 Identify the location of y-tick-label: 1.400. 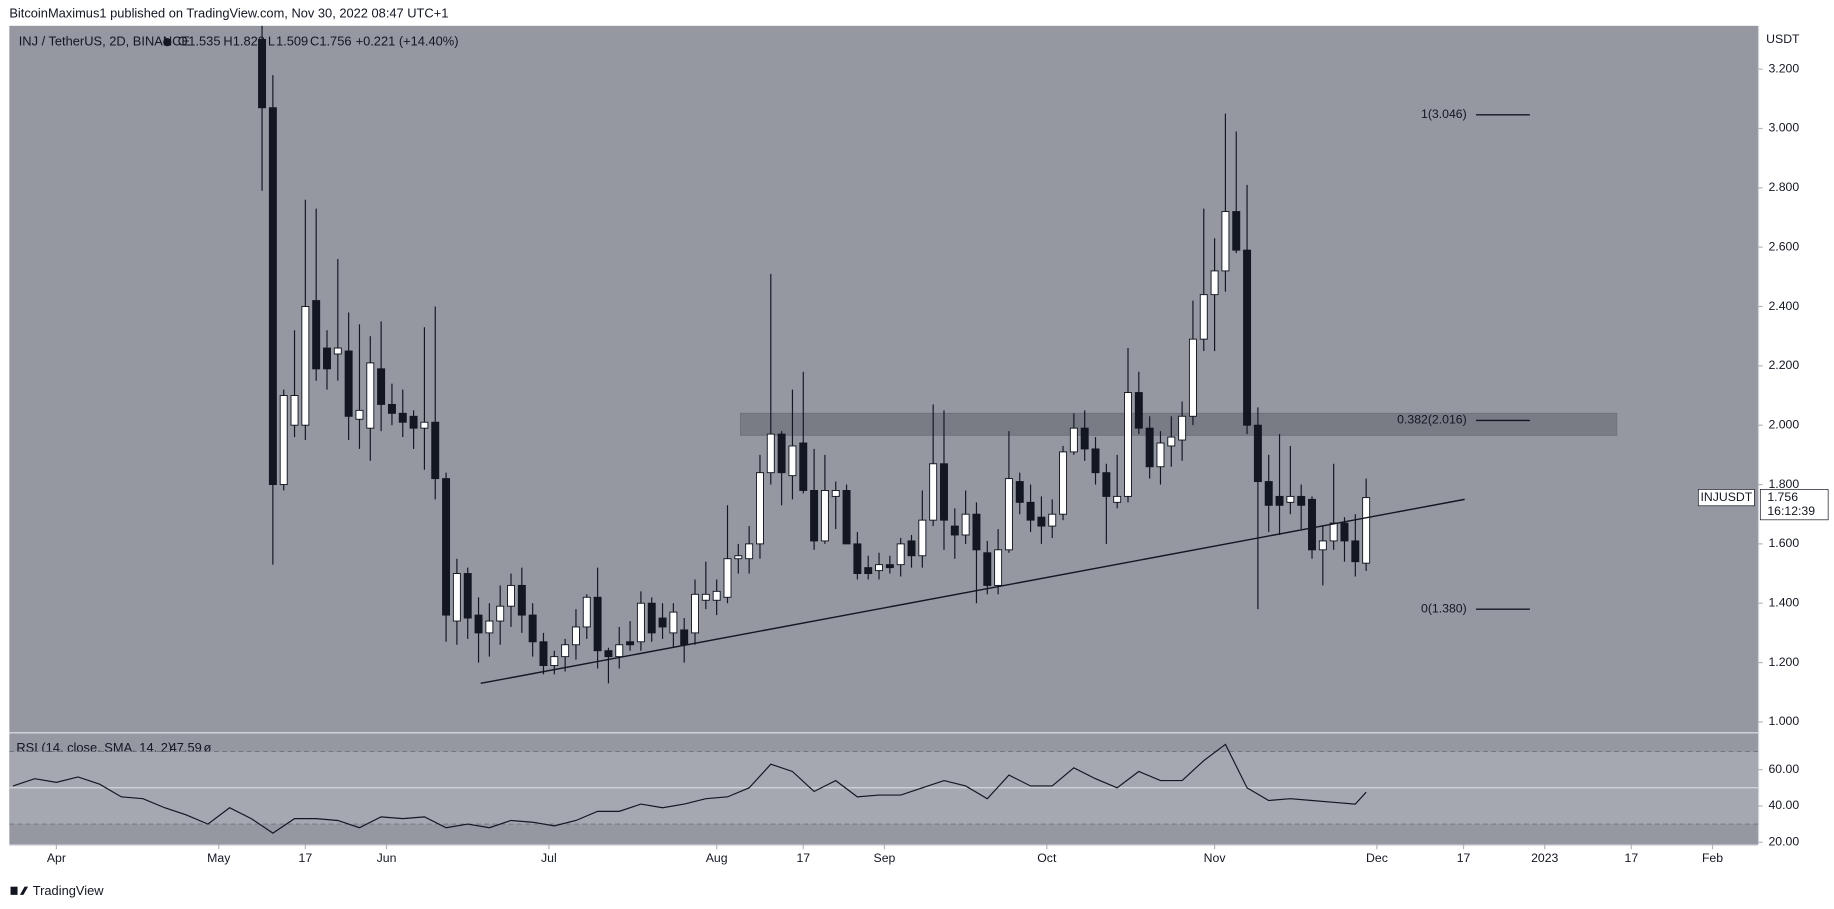
(1784, 602).